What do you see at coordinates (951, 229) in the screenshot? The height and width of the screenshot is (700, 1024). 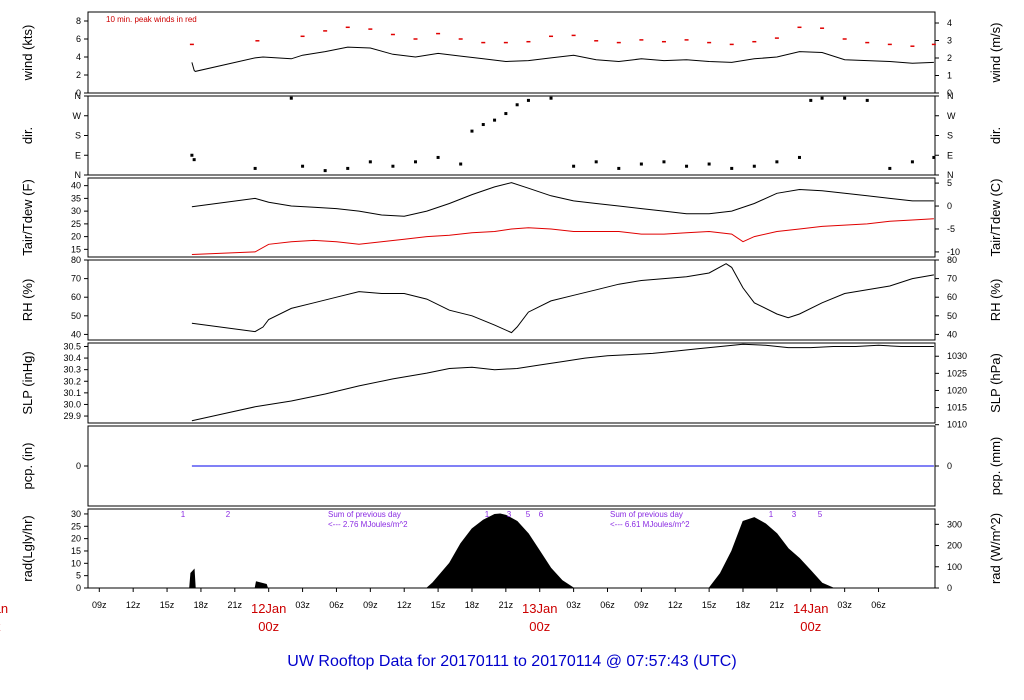 I see `y-tick-label-right: -5` at bounding box center [951, 229].